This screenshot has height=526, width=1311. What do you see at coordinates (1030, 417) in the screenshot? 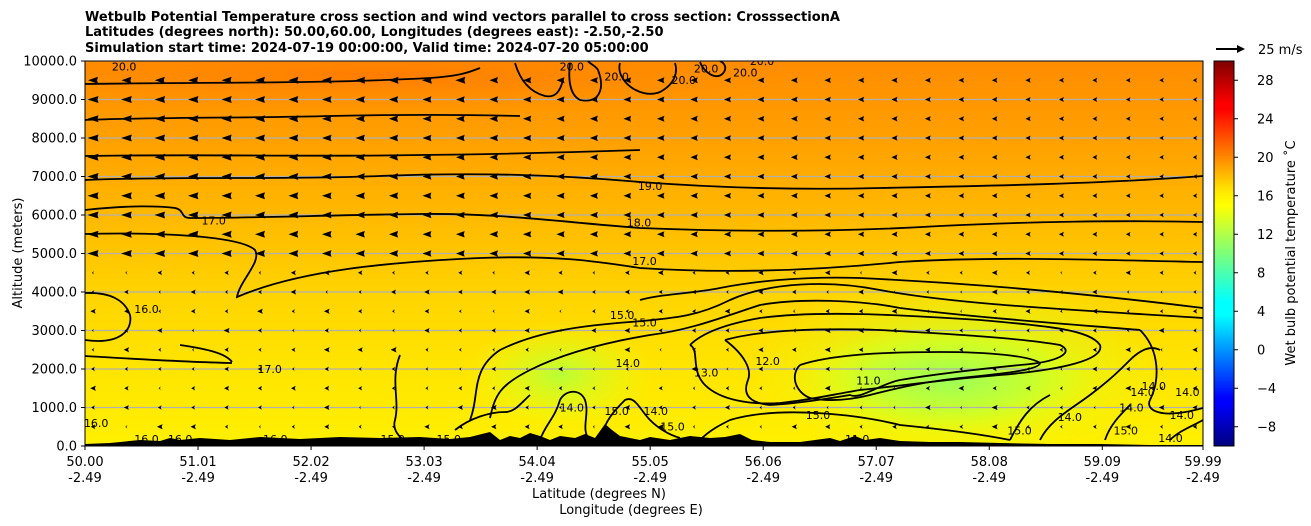
I see `contour-15-east` at bounding box center [1030, 417].